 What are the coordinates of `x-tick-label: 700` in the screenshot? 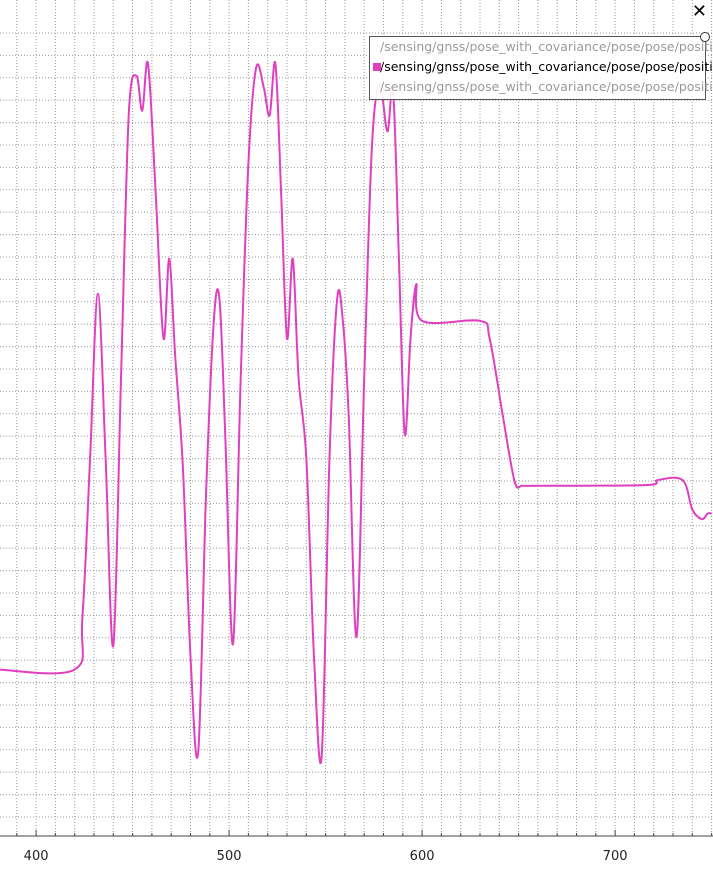 It's located at (615, 856).